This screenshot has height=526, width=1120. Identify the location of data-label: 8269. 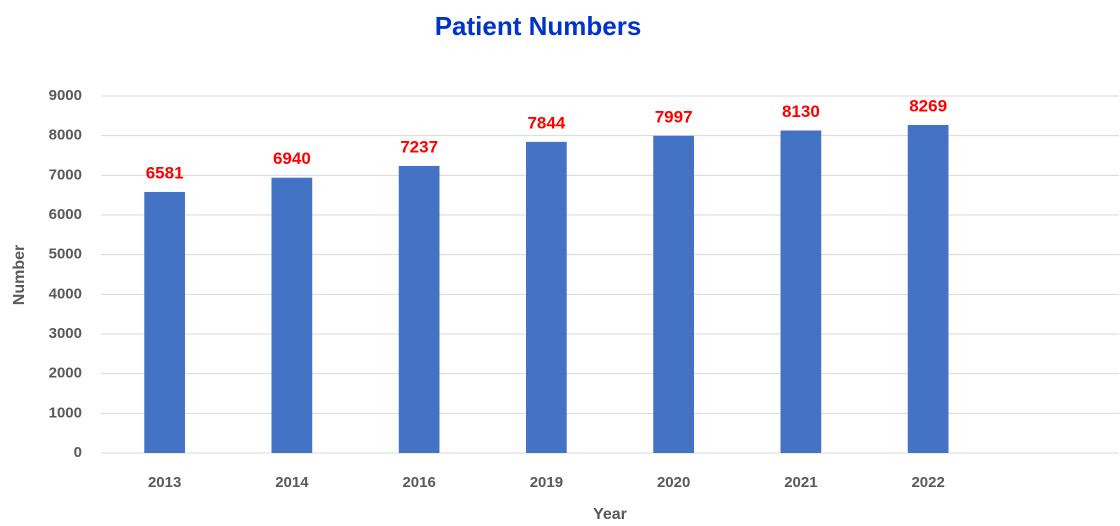
(928, 105).